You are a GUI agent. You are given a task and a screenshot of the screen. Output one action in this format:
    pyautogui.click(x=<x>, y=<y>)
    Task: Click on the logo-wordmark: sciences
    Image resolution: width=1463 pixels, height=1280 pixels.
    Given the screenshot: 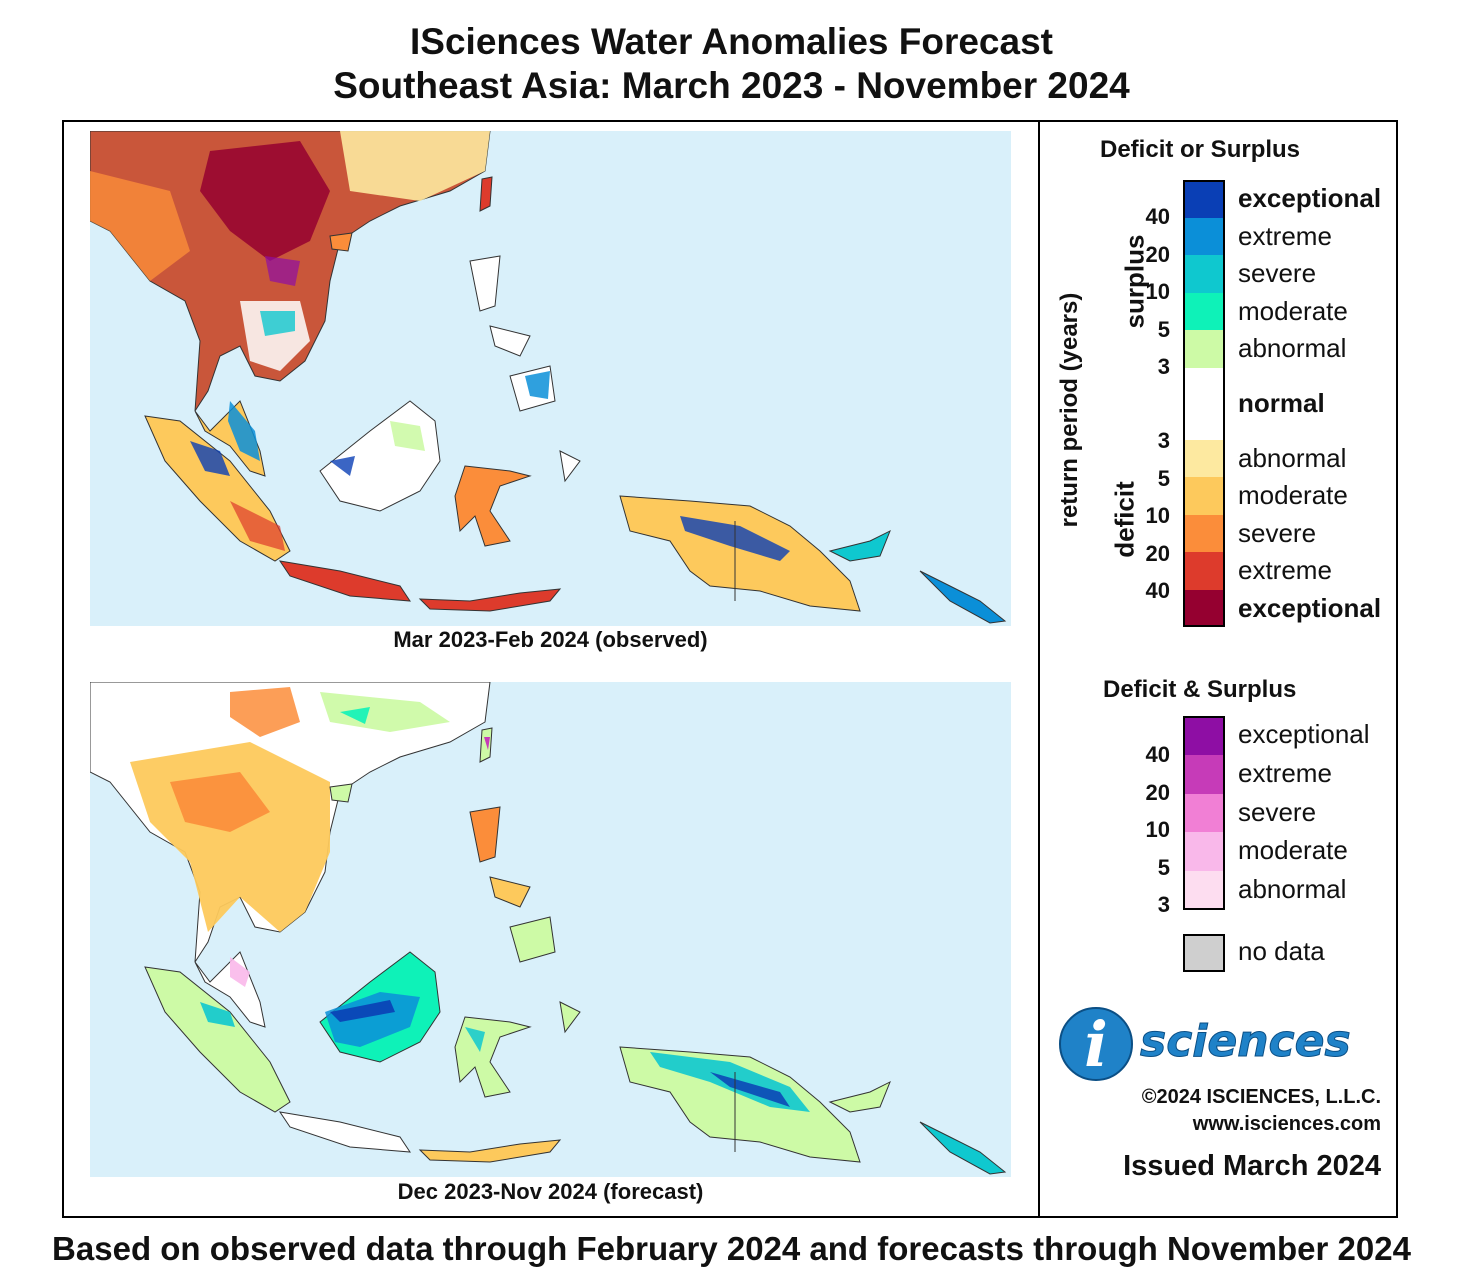 What is the action you would take?
    pyautogui.click(x=1245, y=1041)
    